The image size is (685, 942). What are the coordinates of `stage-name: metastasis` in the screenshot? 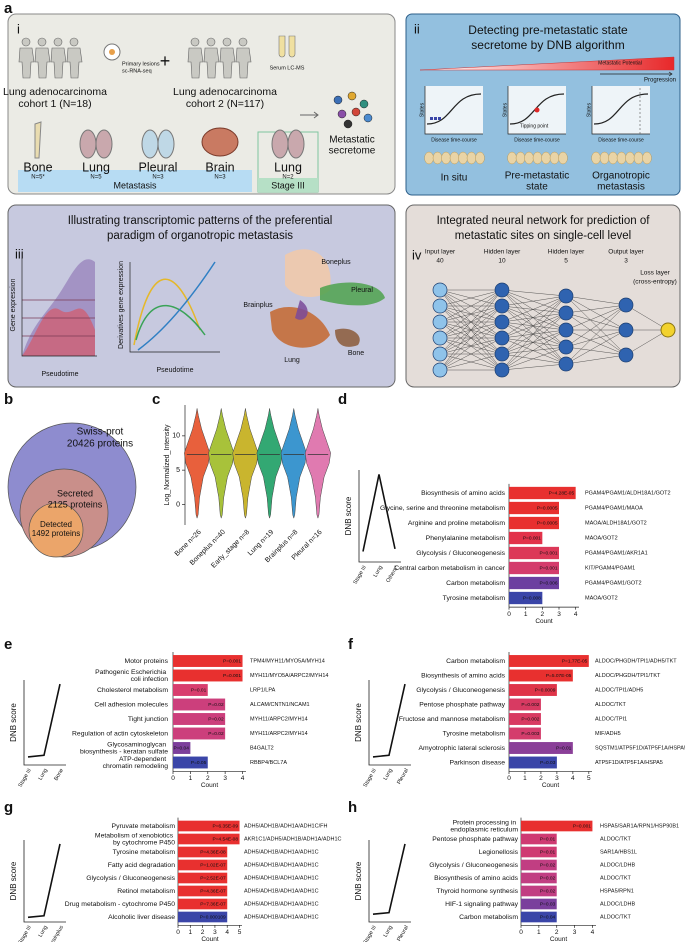 It's located at (621, 187).